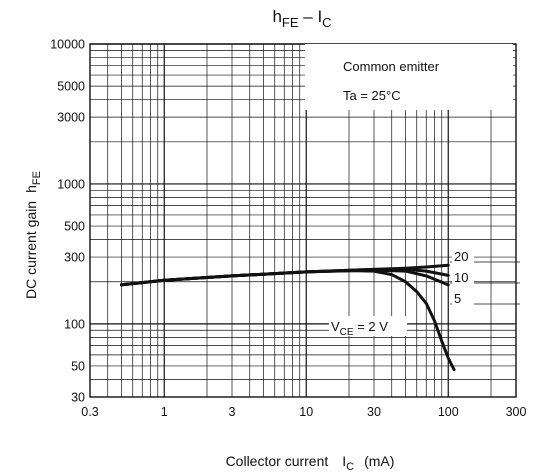 The height and width of the screenshot is (474, 537). I want to click on y-ticks: 30 50 100 300 500 1000 3000 5000 10000, so click(67, 221).